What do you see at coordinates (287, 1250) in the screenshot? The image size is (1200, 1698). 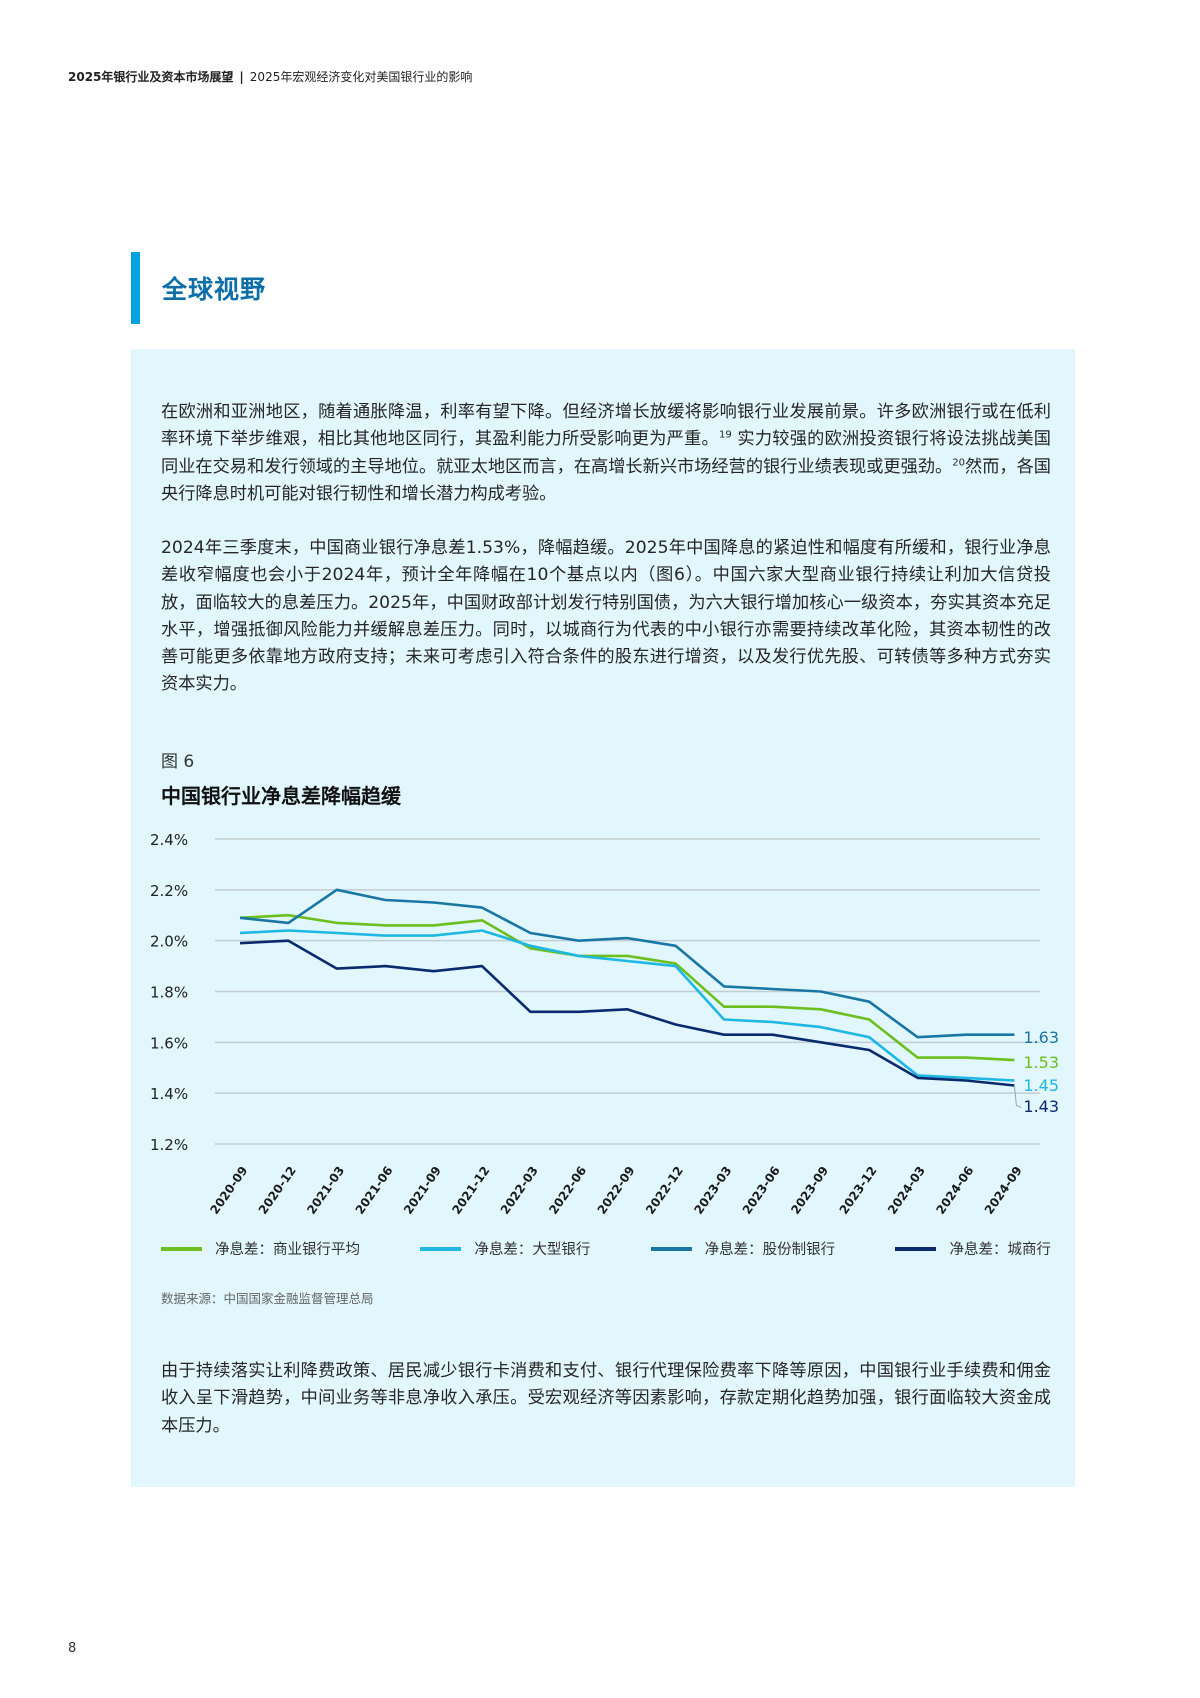 I see `legend-label: 净息差：商业银行平均` at bounding box center [287, 1250].